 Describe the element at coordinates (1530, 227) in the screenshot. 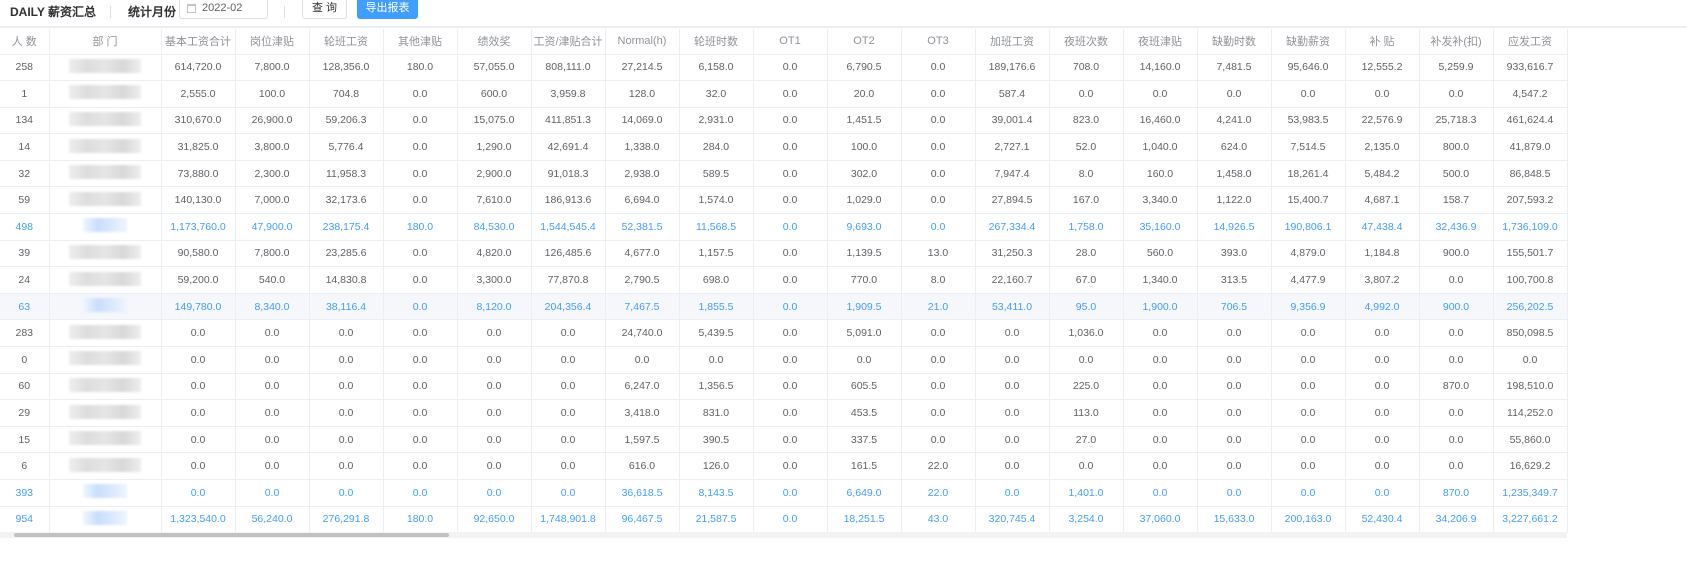

I see `table-cell: 1,736,109.0` at that location.